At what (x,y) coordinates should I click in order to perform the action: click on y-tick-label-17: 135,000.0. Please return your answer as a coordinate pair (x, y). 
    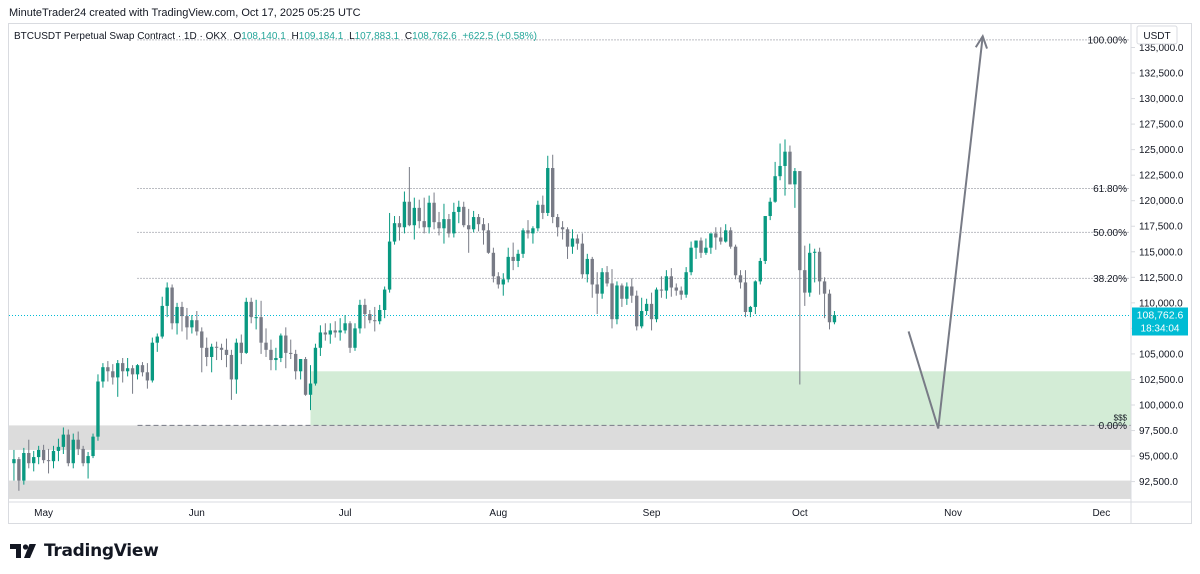
    Looking at the image, I should click on (1161, 48).